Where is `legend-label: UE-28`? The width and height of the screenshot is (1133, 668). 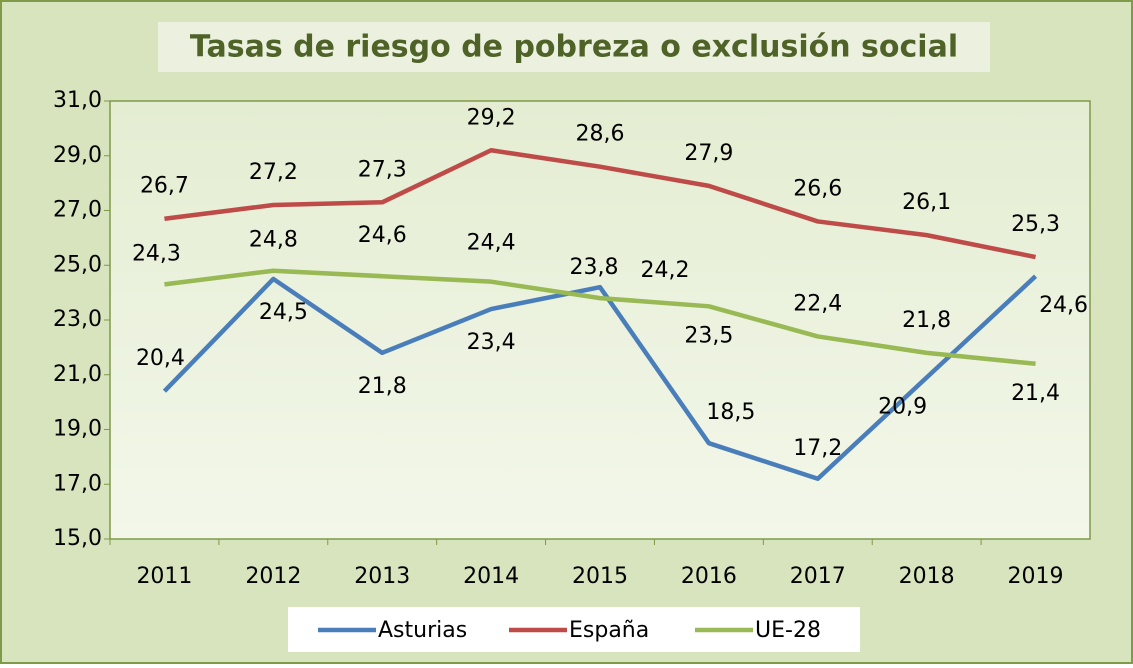
legend-label: UE-28 is located at coordinates (788, 630).